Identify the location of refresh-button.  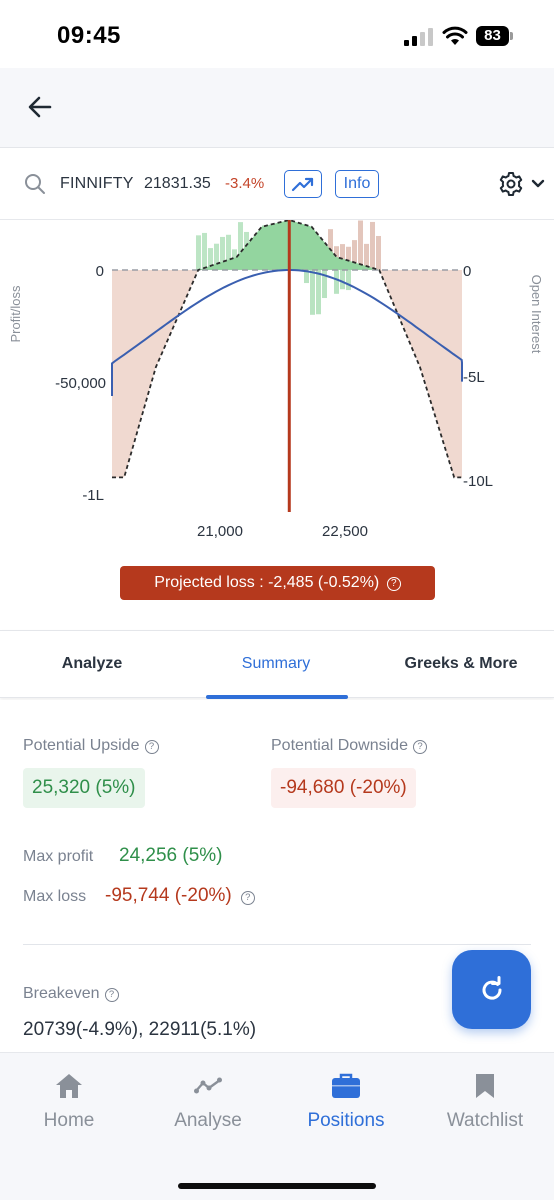
(491, 989).